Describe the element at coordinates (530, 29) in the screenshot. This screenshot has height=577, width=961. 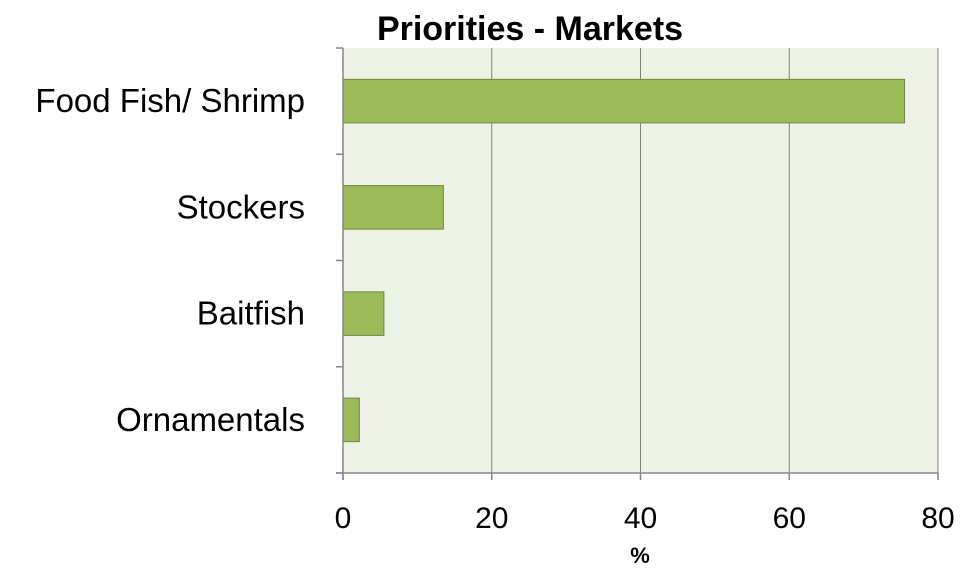
I see `chart-title: Priorities - Markets` at that location.